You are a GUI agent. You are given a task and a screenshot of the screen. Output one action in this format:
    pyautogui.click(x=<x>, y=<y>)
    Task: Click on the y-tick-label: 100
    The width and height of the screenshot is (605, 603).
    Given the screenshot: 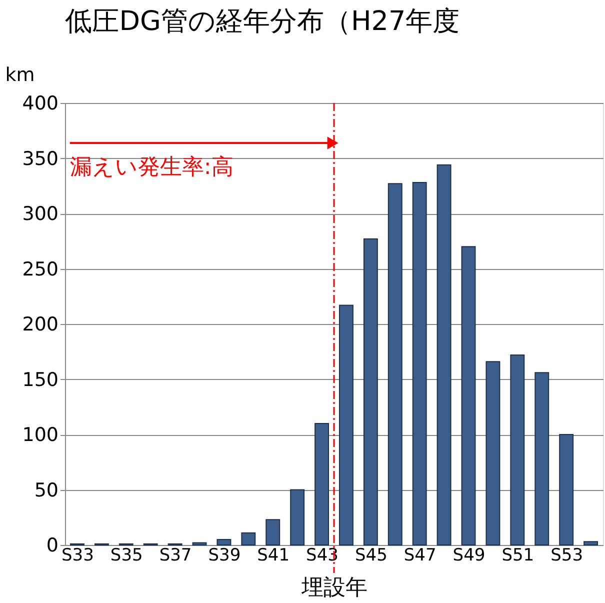 What is the action you would take?
    pyautogui.click(x=40, y=435)
    